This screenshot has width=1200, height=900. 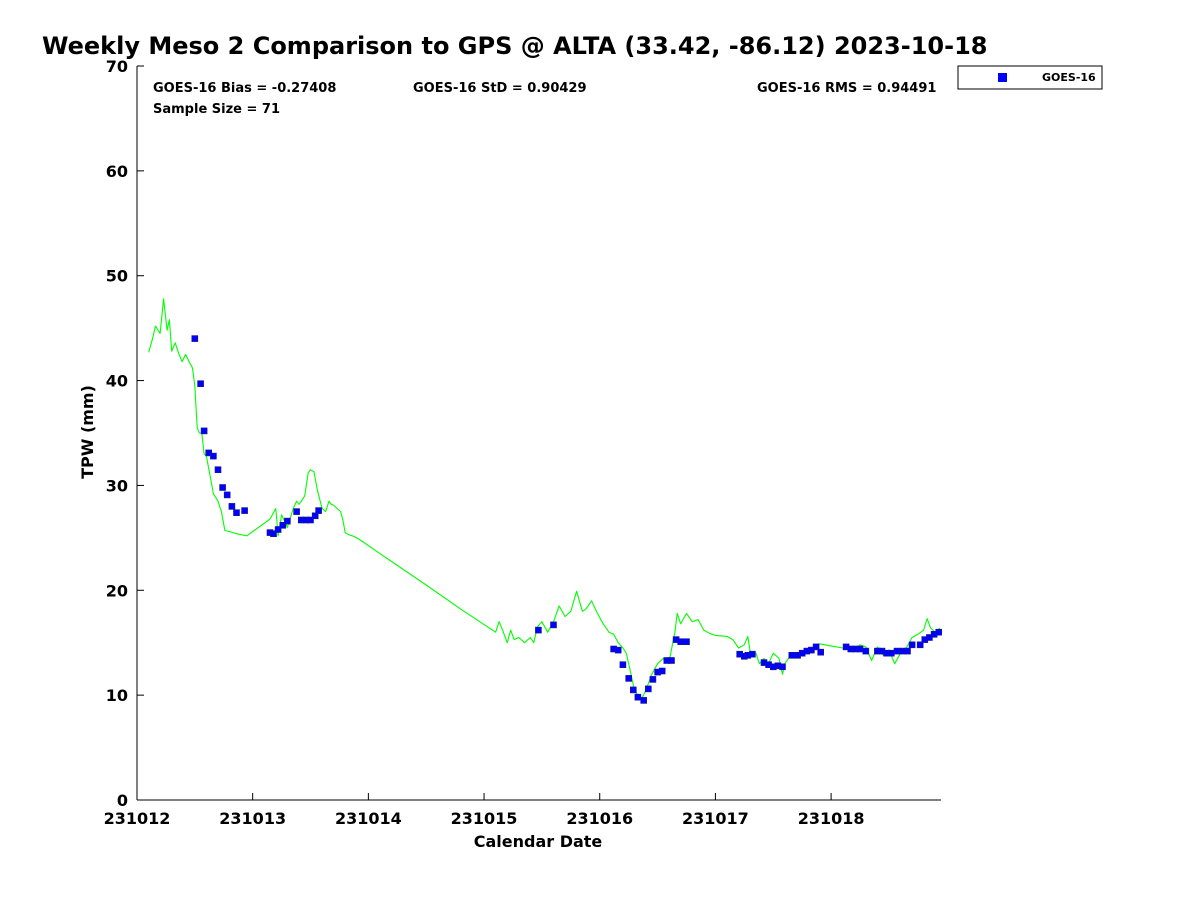 I want to click on x-tick-label: 231013, so click(x=252, y=818).